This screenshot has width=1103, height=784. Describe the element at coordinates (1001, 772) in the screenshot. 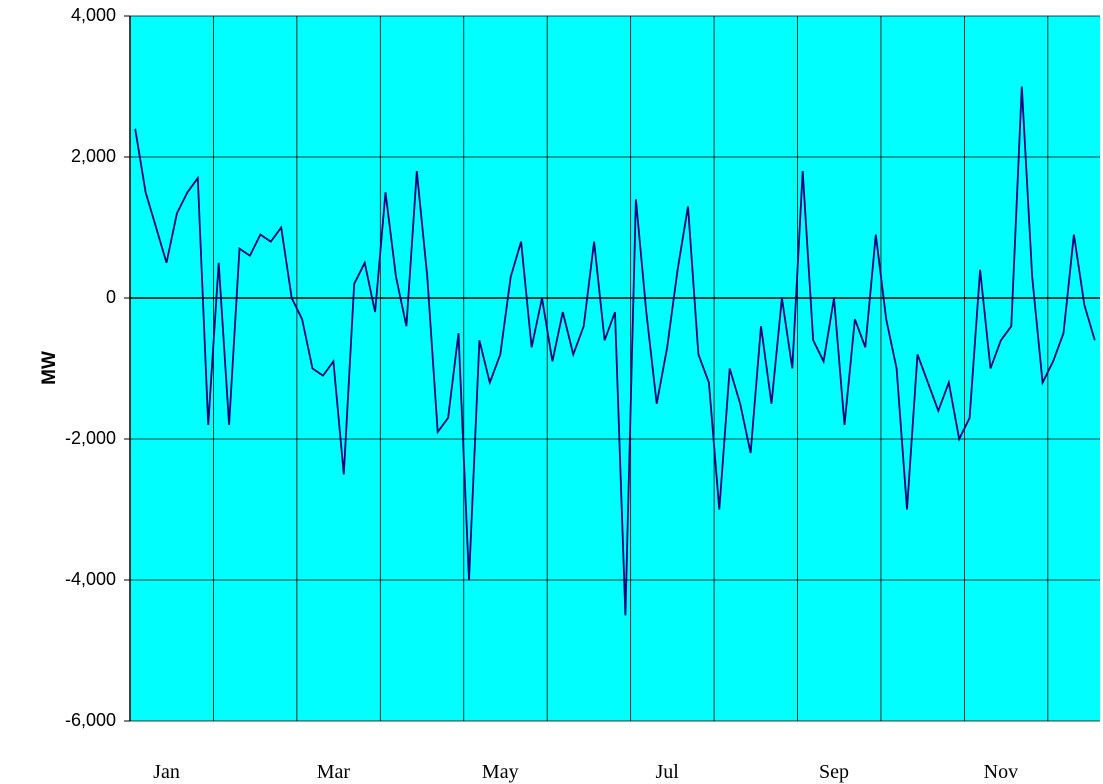

I see `x-tick-label: Nov` at that location.